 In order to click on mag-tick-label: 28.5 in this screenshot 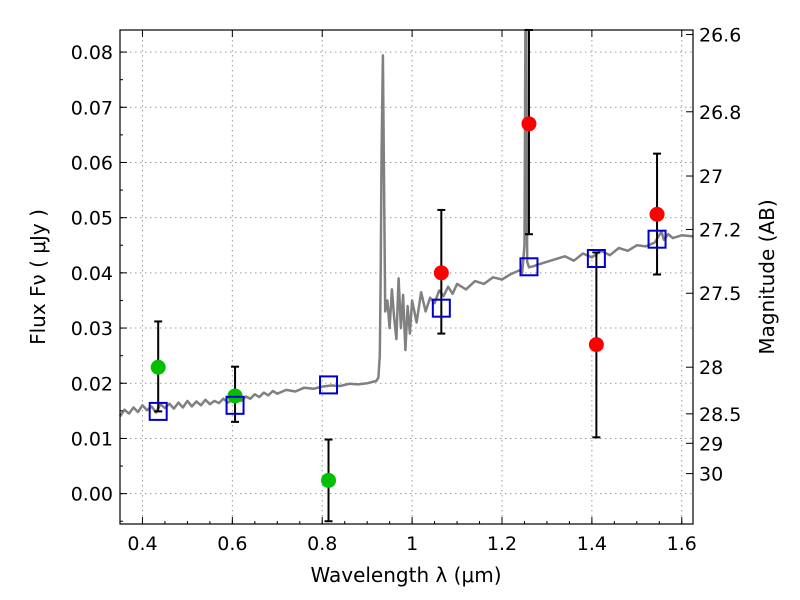, I will do `click(720, 415)`.